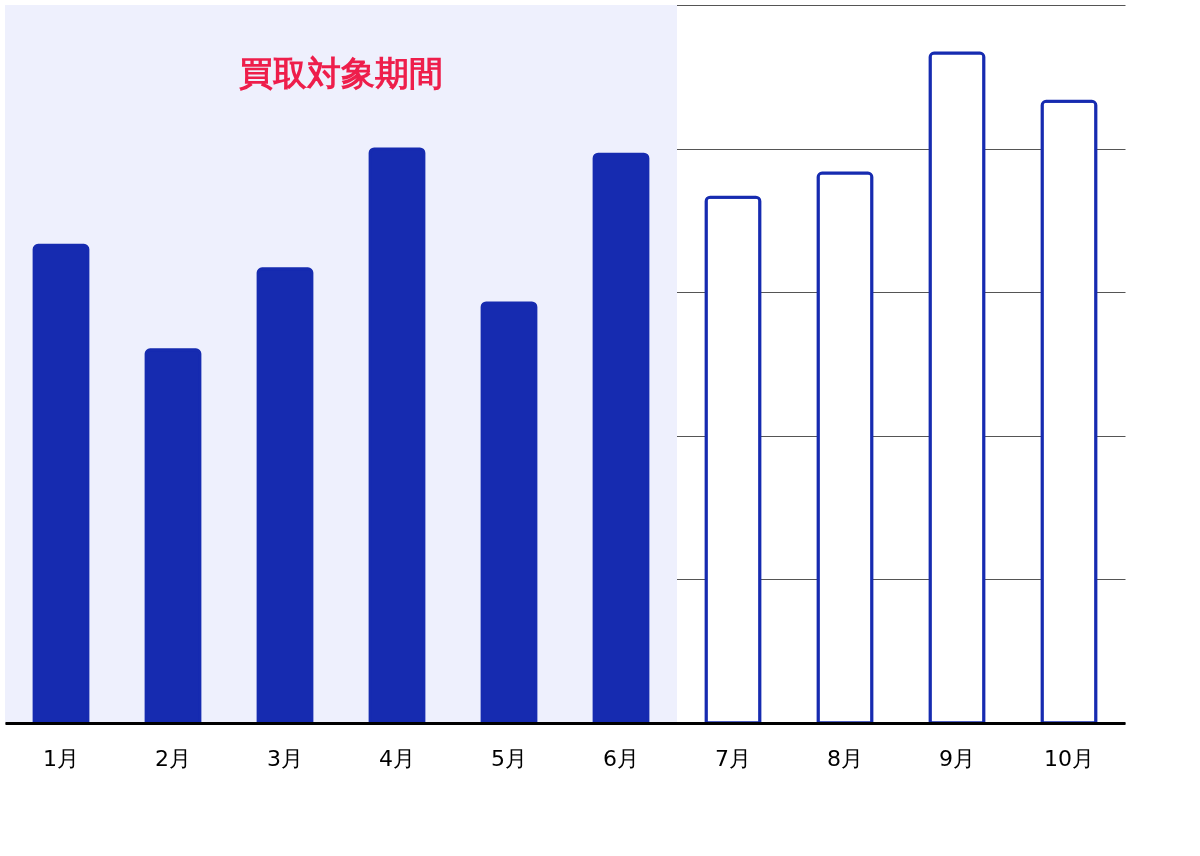  I want to click on x-tick-label: 10月, so click(1069, 758).